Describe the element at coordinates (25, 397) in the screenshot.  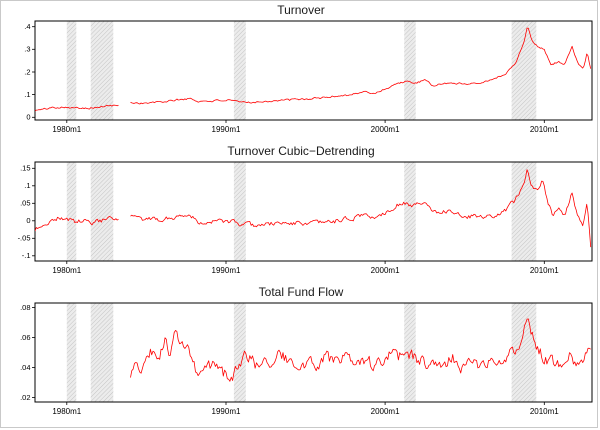
I see `svg-text: .02` at that location.